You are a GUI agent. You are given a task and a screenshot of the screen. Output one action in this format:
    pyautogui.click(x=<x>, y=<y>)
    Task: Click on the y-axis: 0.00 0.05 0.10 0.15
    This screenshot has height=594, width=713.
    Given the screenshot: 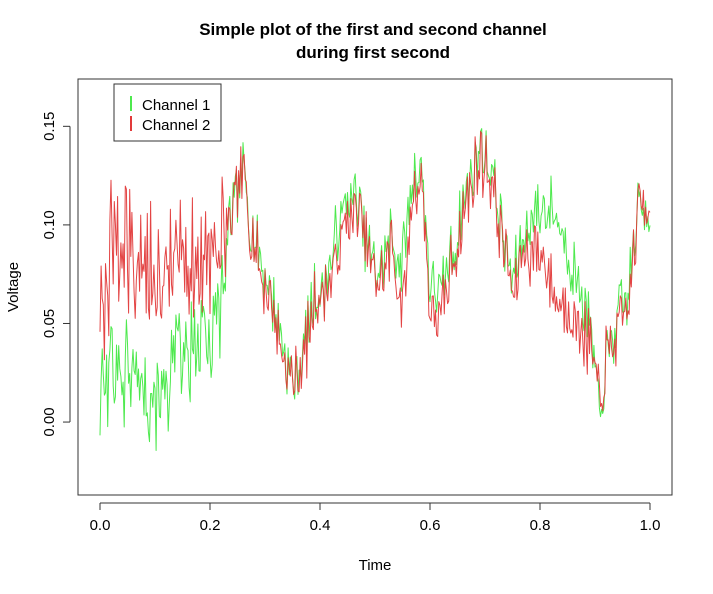 What is the action you would take?
    pyautogui.click(x=56, y=274)
    